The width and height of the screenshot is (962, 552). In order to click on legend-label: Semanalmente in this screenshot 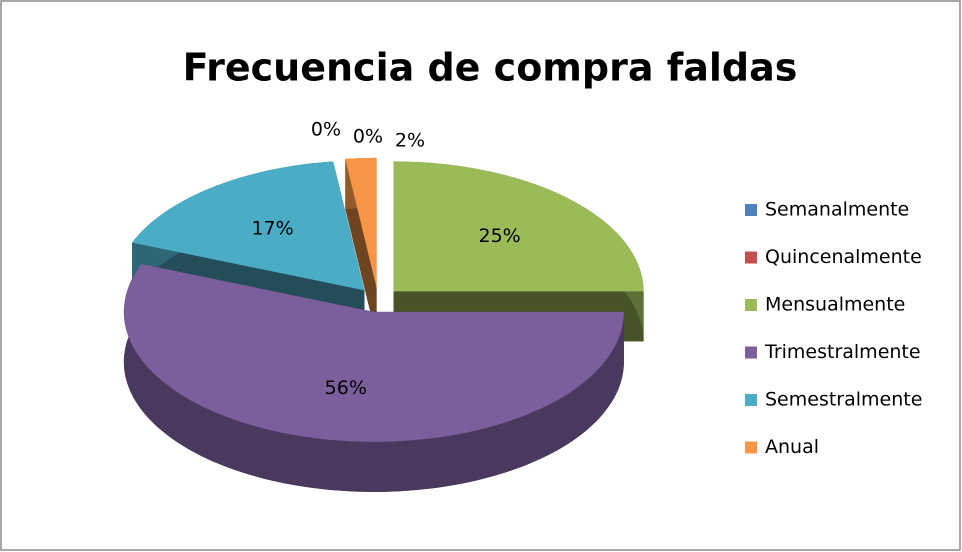, I will do `click(837, 210)`.